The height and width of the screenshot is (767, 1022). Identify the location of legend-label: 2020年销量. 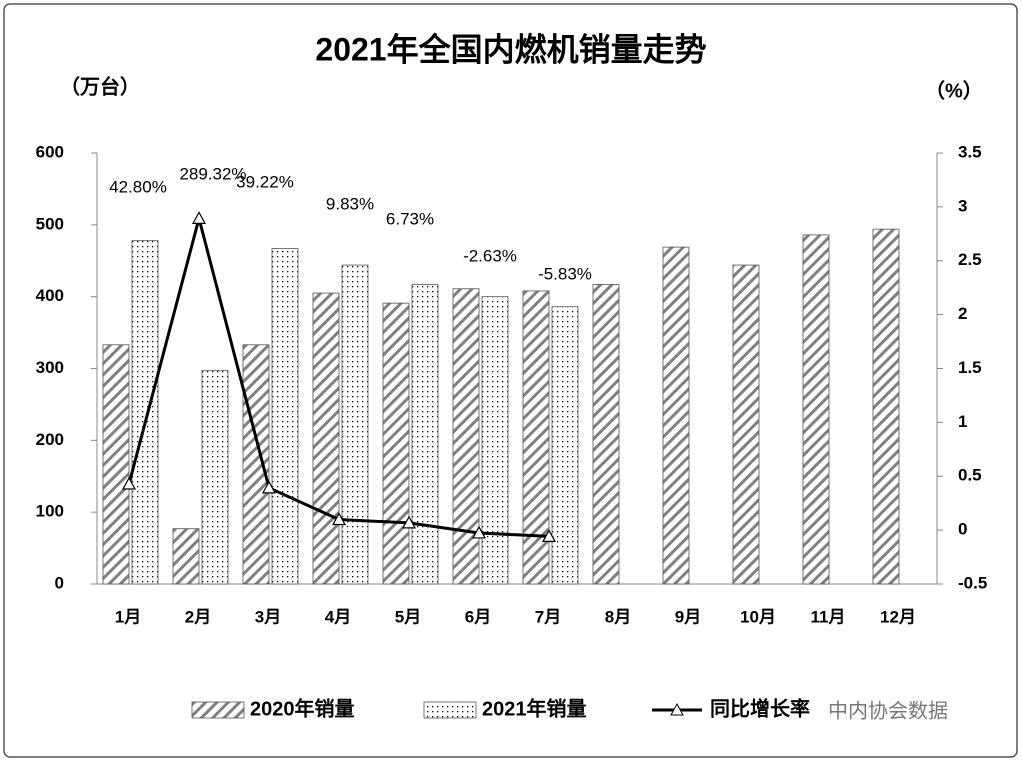
(302, 708).